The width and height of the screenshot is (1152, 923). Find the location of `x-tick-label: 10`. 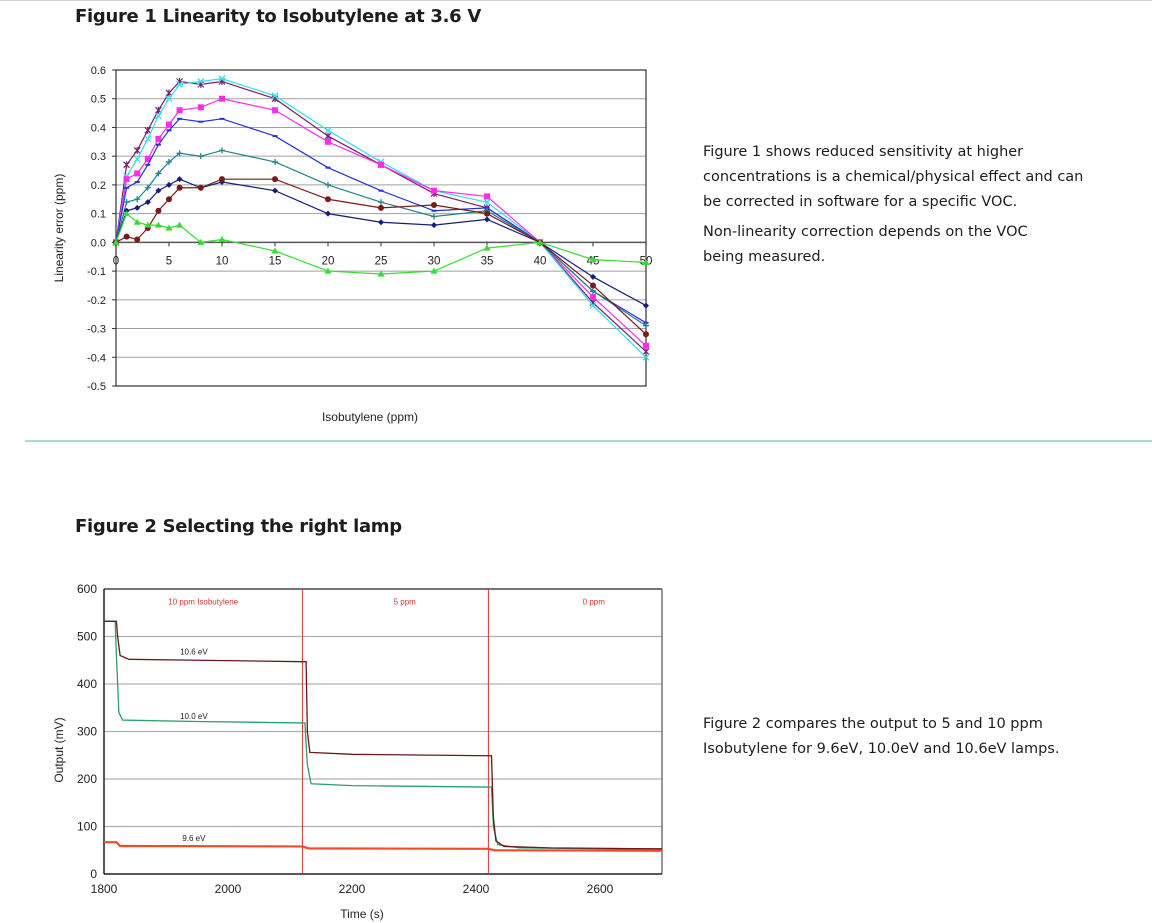

x-tick-label: 10 is located at coordinates (222, 261).